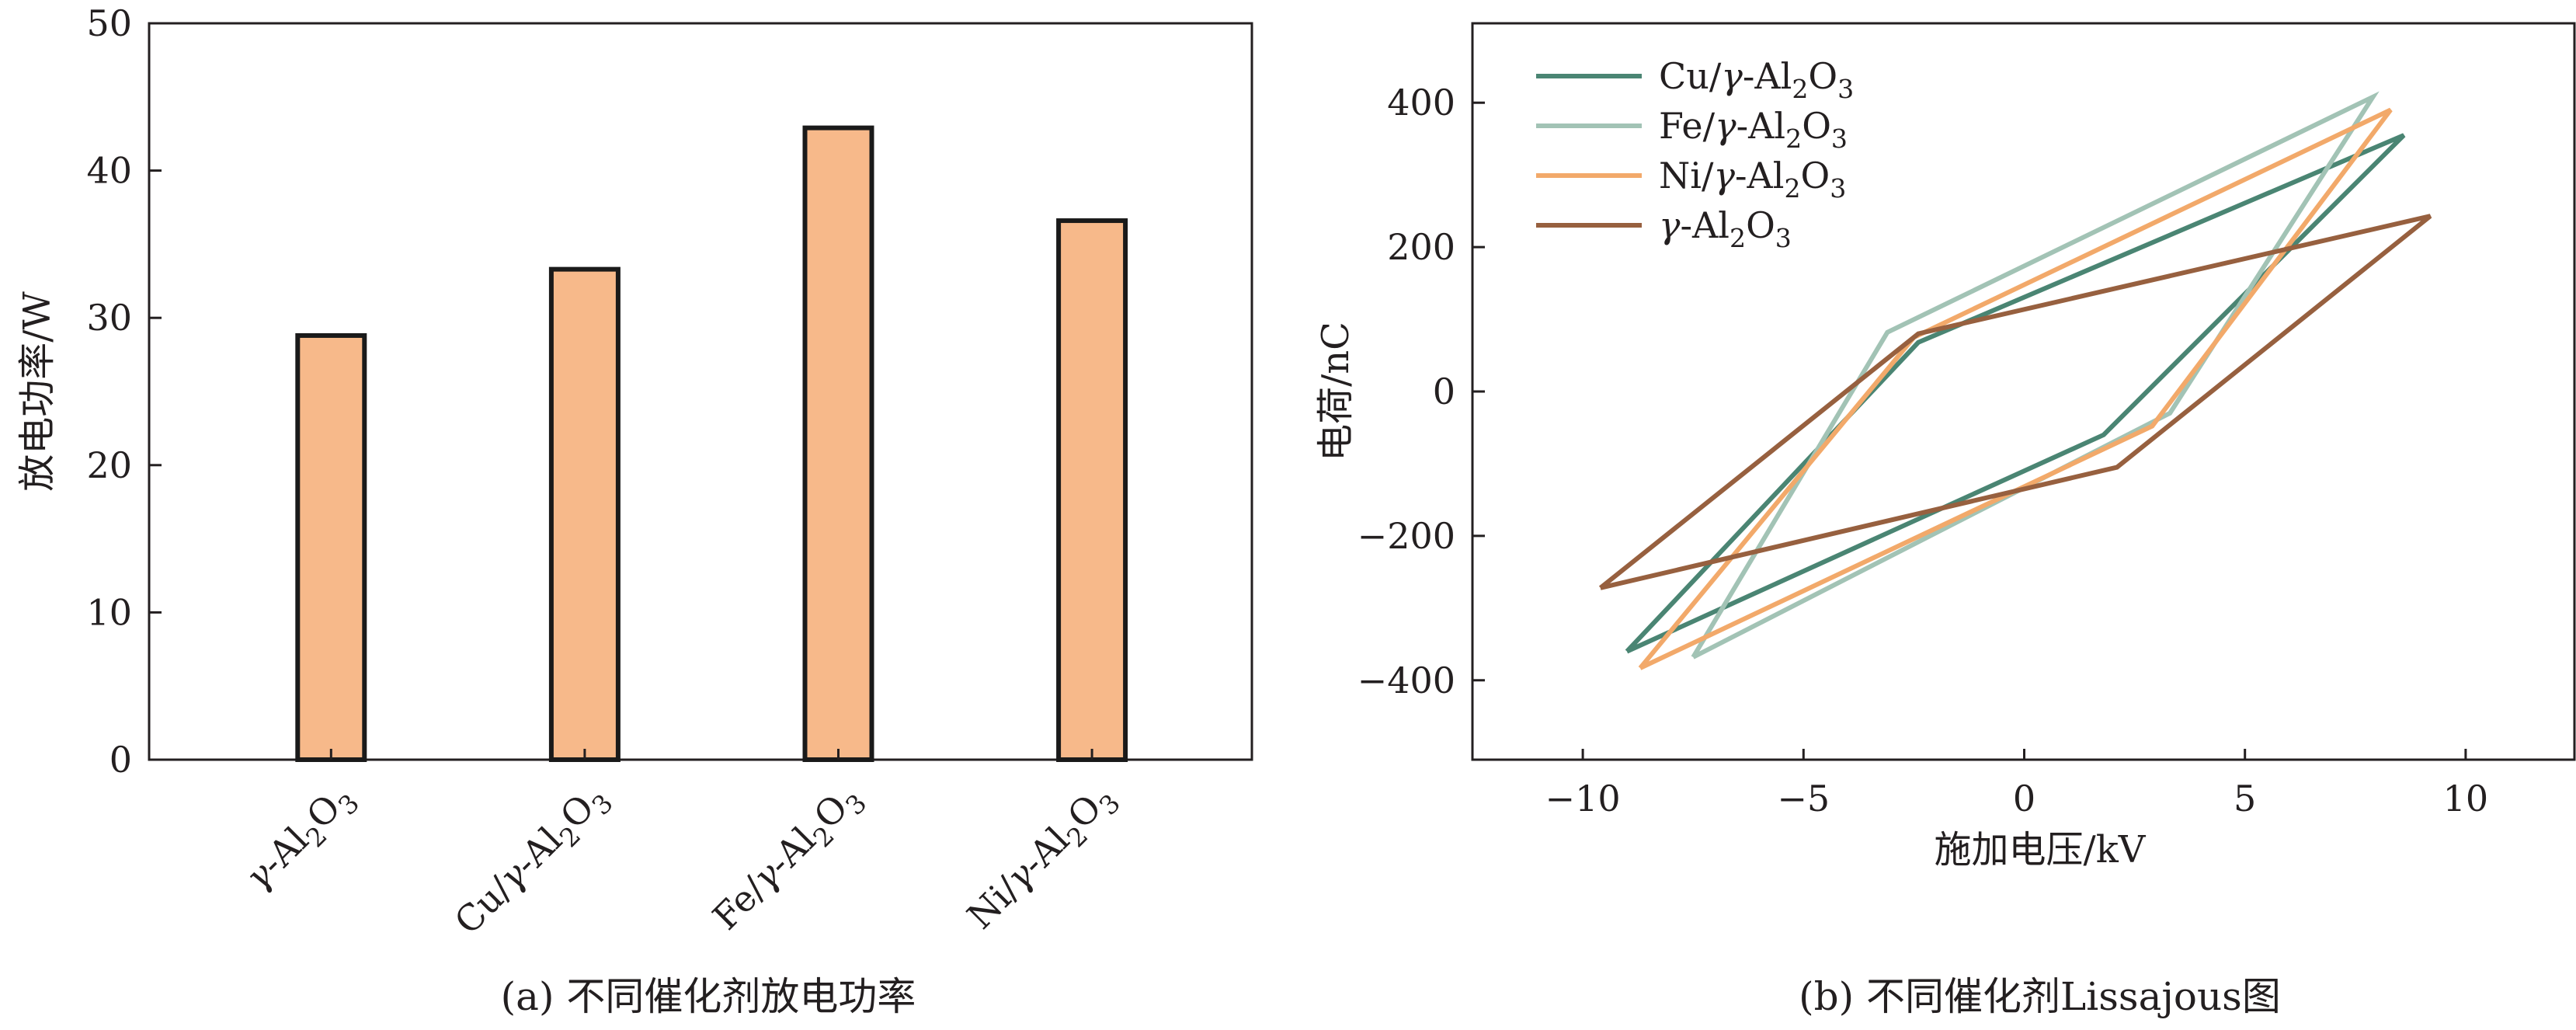 This screenshot has width=2576, height=1030. What do you see at coordinates (2024, 798) in the screenshot?
I see `x-tick-label: 0` at bounding box center [2024, 798].